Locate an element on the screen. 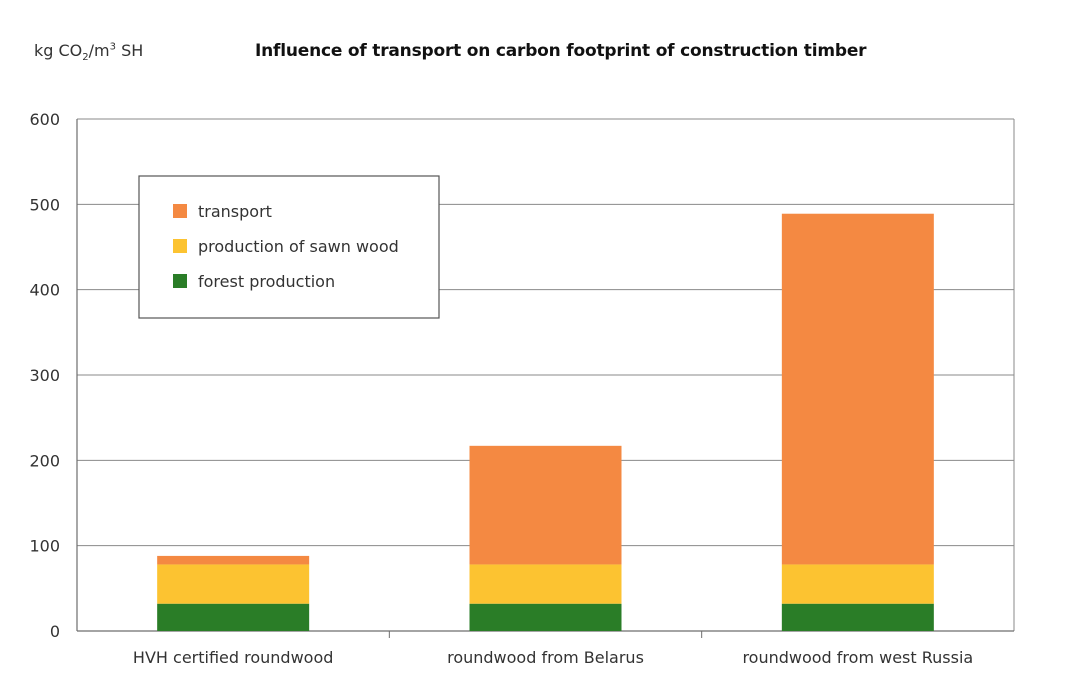  legend-label-production-of-sawn-wood: production of sawn wood is located at coordinates (298, 246).